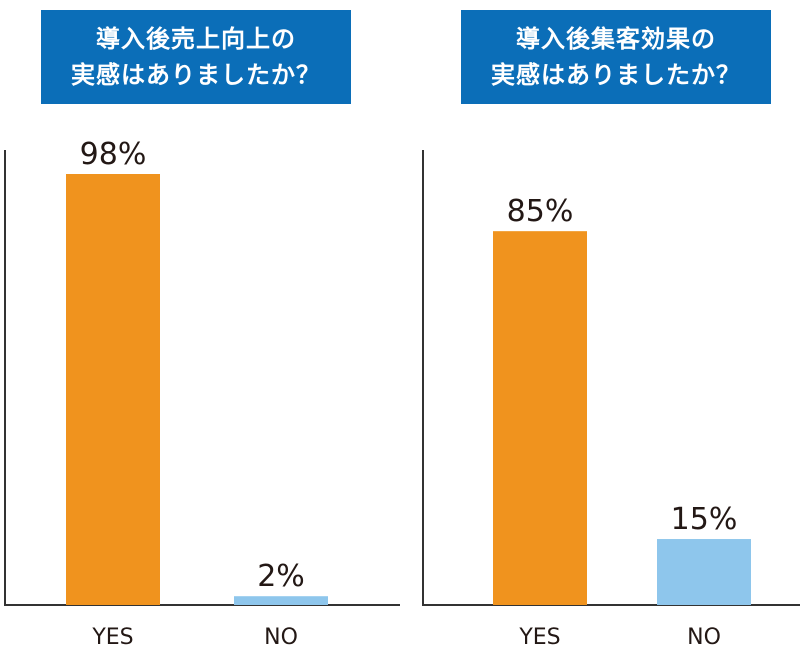 The image size is (800, 649). I want to click on value-label-no: 2%, so click(281, 576).